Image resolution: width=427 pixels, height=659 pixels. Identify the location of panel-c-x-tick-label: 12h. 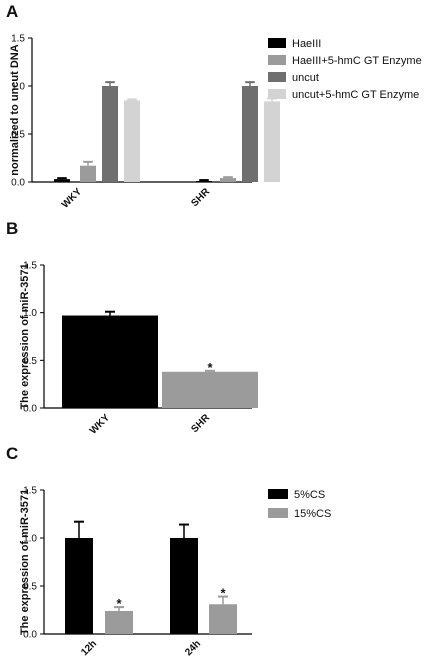
(89, 648).